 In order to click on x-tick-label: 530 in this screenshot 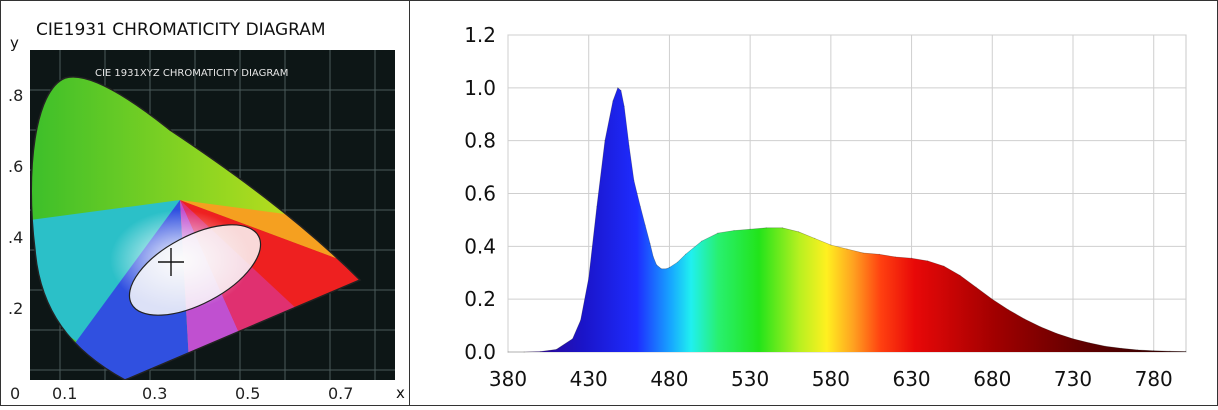, I will do `click(750, 379)`.